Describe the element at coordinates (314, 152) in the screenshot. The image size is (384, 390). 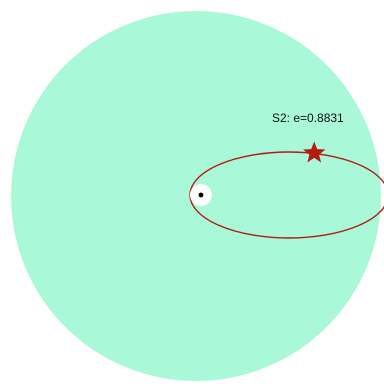
I see `star-icon` at that location.